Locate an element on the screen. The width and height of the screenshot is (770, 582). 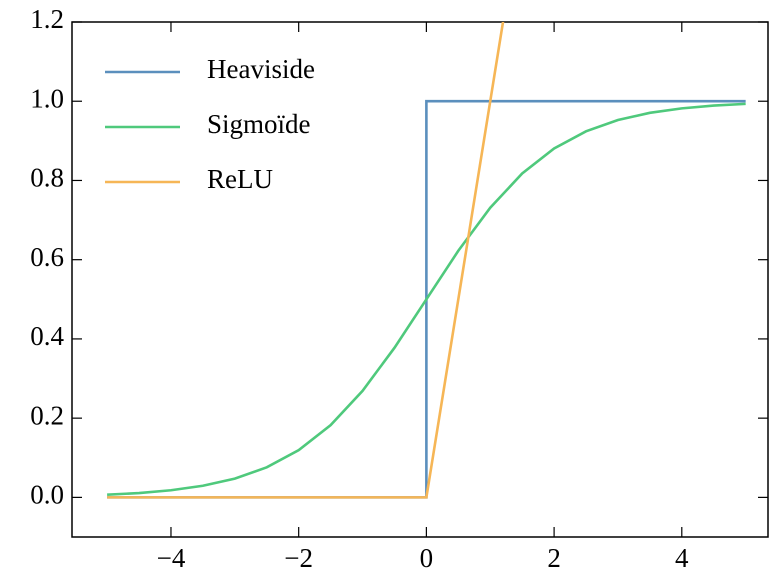
y-tick-label: 0.6 is located at coordinates (47, 257).